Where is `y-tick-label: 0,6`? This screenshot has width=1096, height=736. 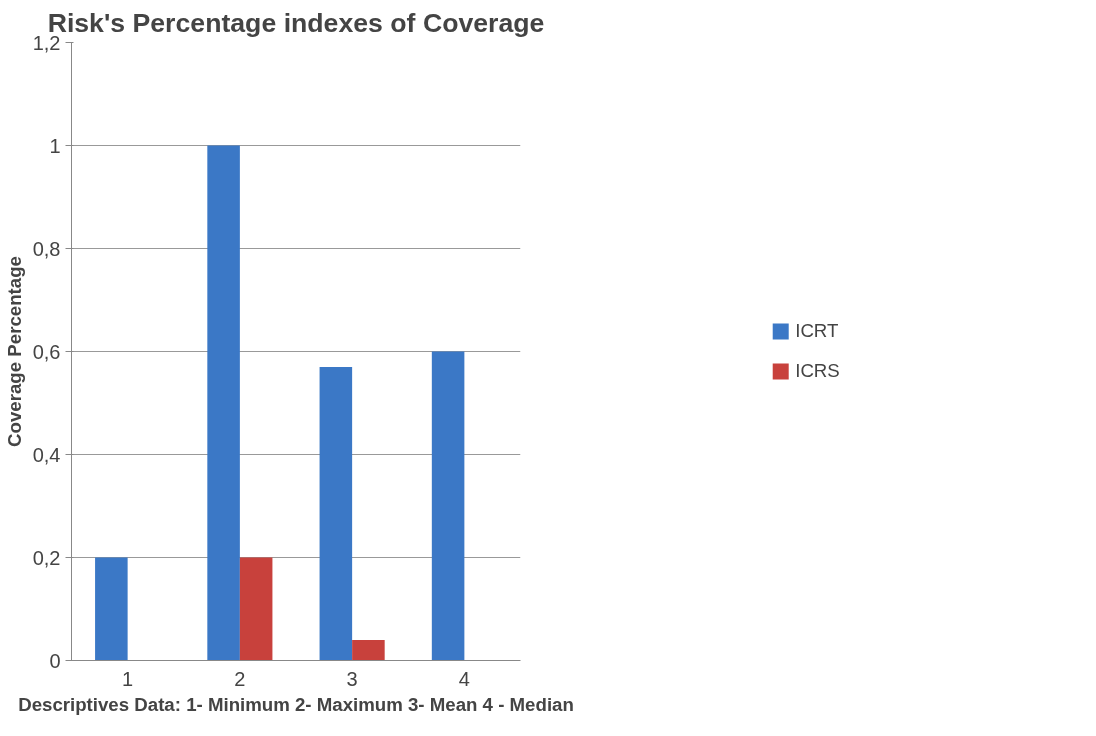 y-tick-label: 0,6 is located at coordinates (46, 351).